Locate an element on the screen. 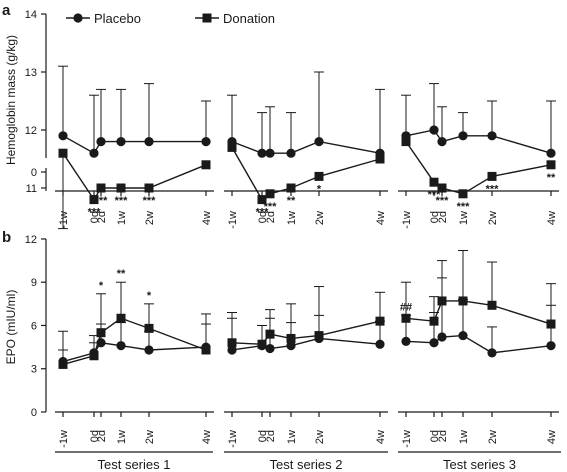  legend-label: Placebo is located at coordinates (117, 18).